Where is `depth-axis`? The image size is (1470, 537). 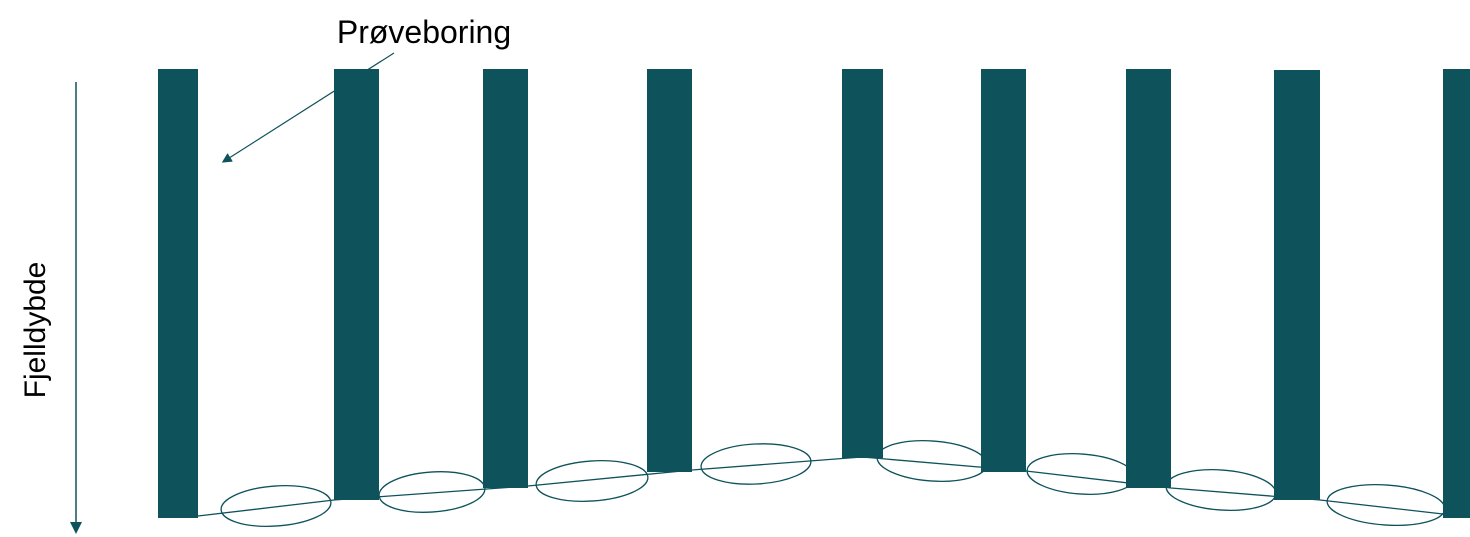 depth-axis is located at coordinates (76, 308).